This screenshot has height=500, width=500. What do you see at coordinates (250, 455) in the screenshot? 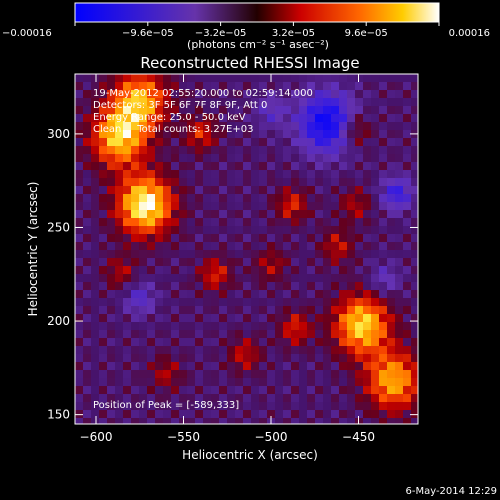
I see `x-axis-label: Heliocentric X (arcsec)` at bounding box center [250, 455].